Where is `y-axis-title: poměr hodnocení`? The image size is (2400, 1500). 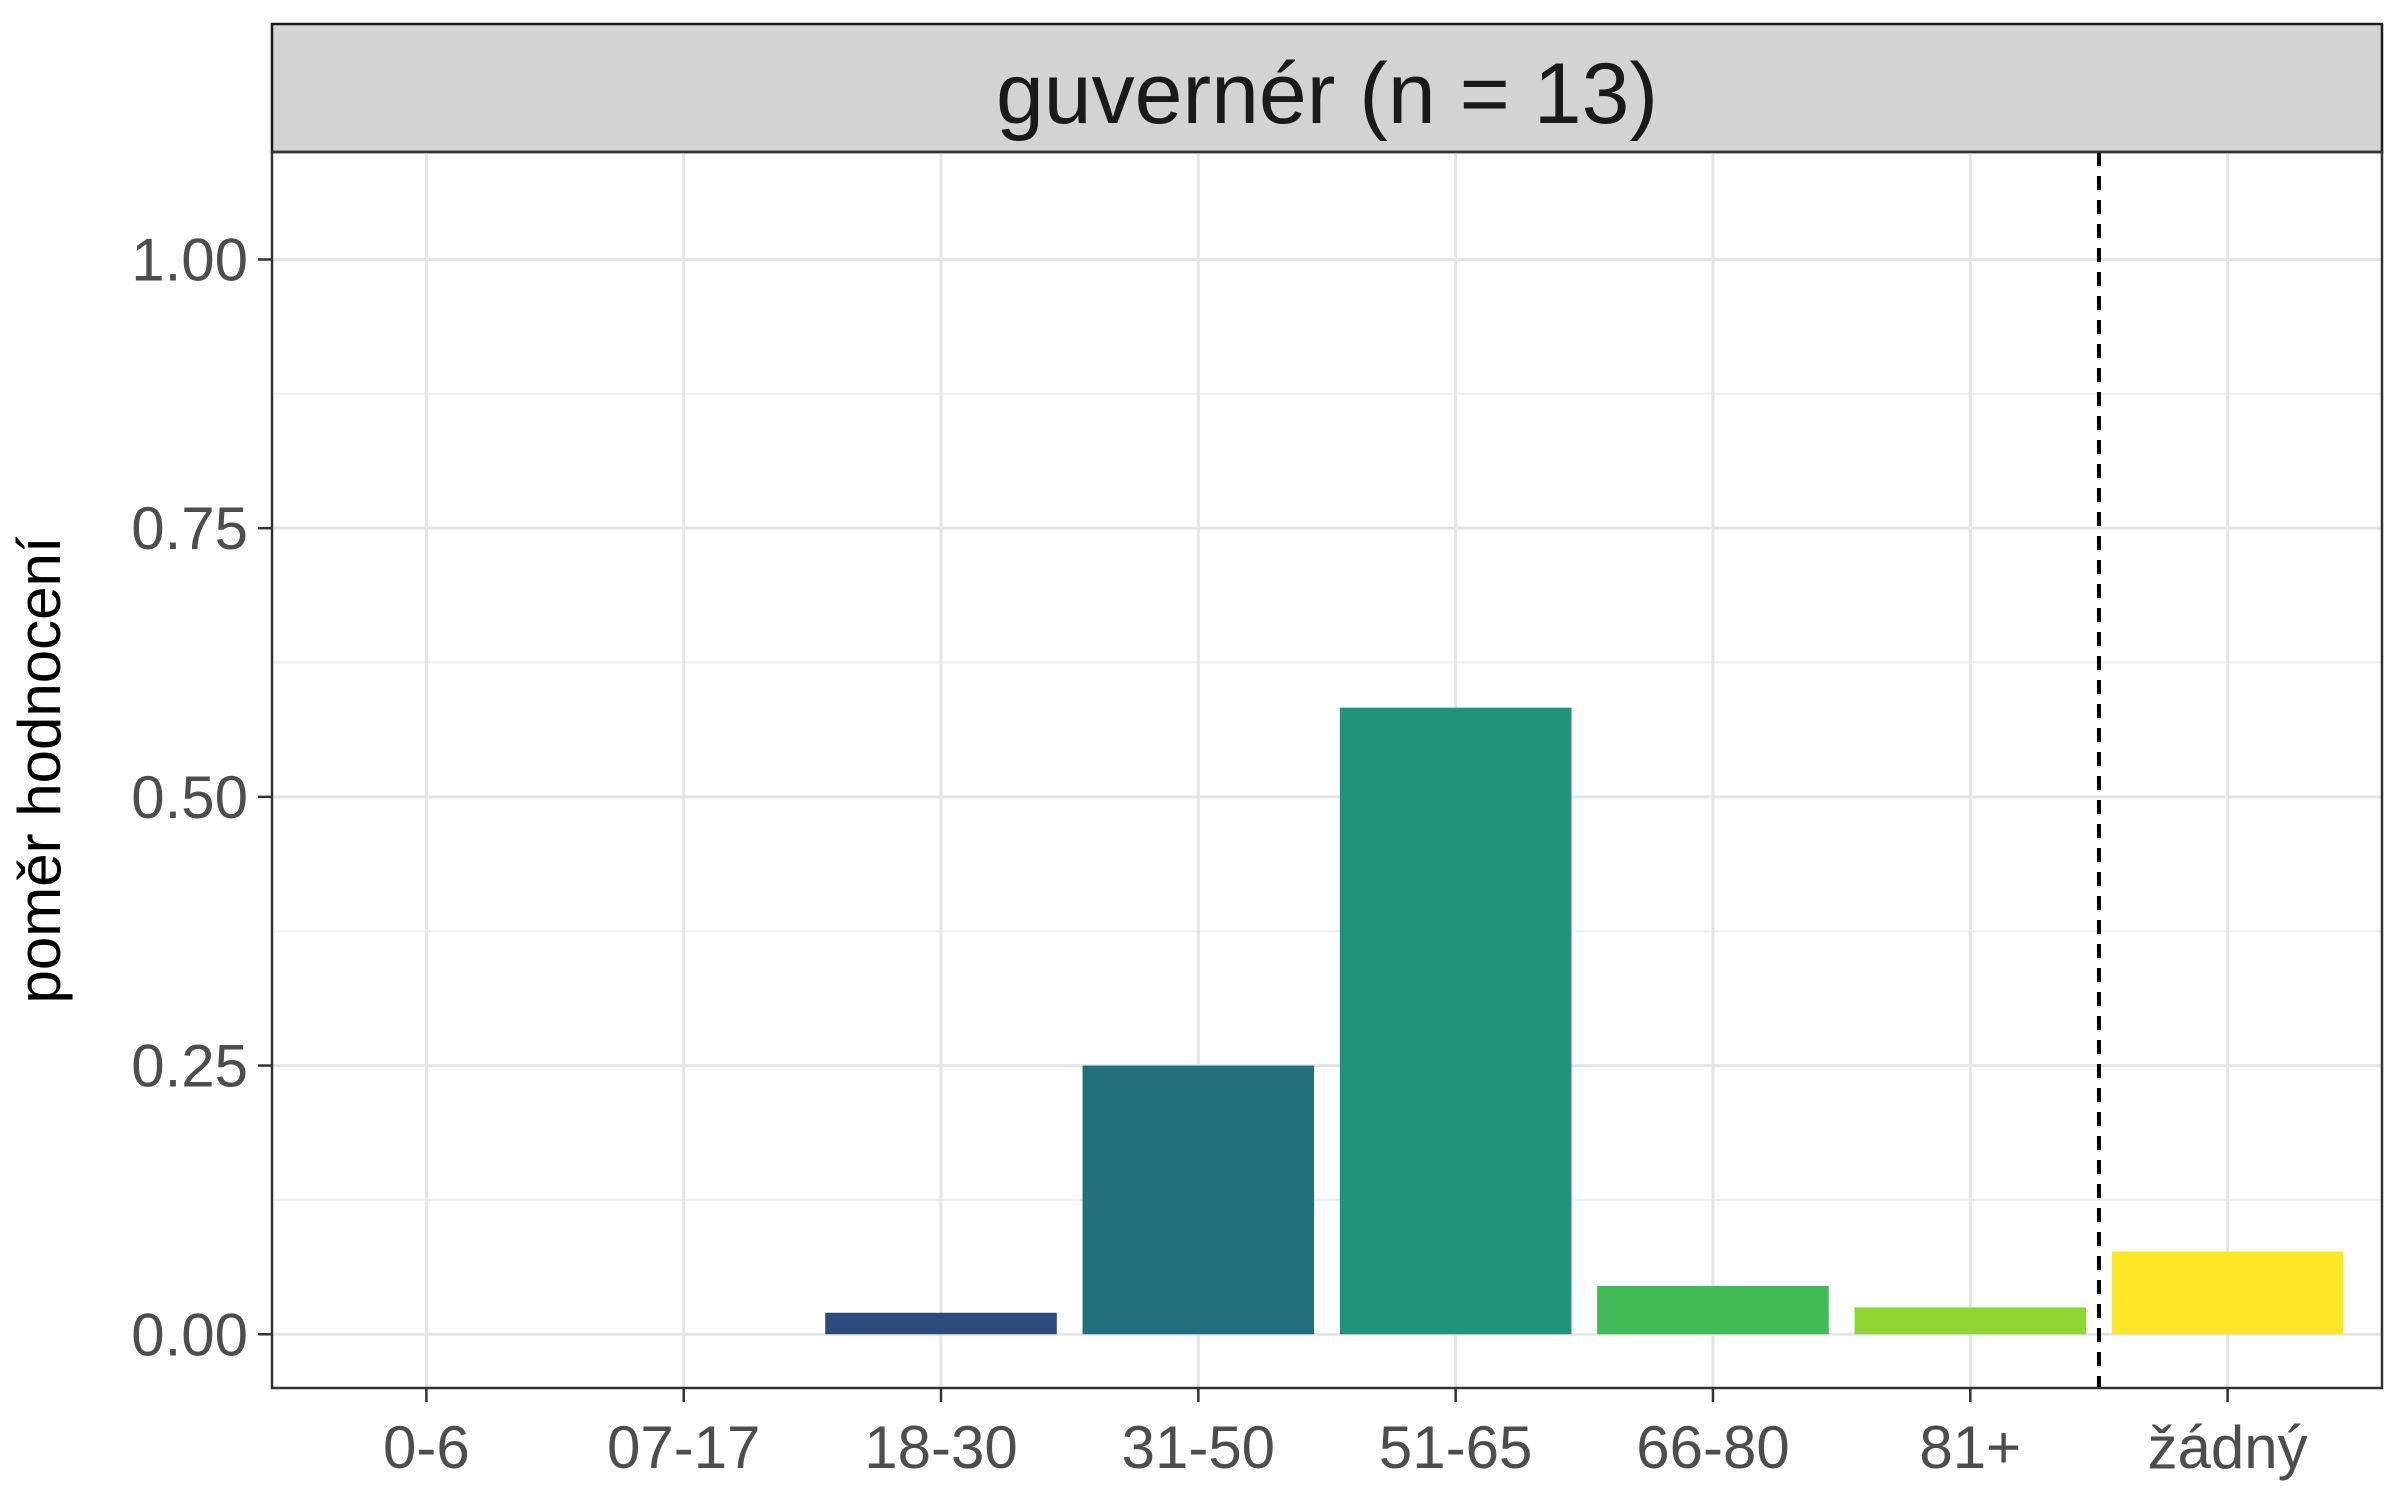 y-axis-title: poměr hodnocení is located at coordinates (39, 769).